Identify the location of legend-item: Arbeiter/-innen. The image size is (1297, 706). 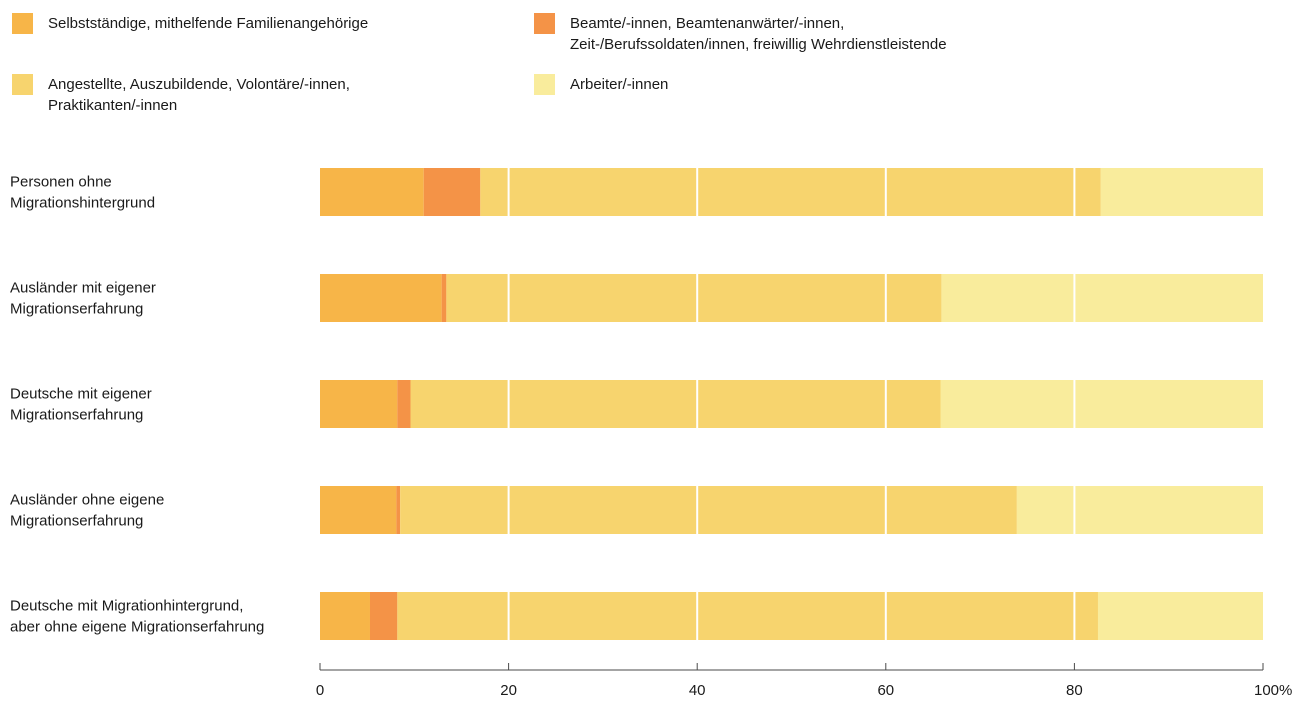
(601, 84).